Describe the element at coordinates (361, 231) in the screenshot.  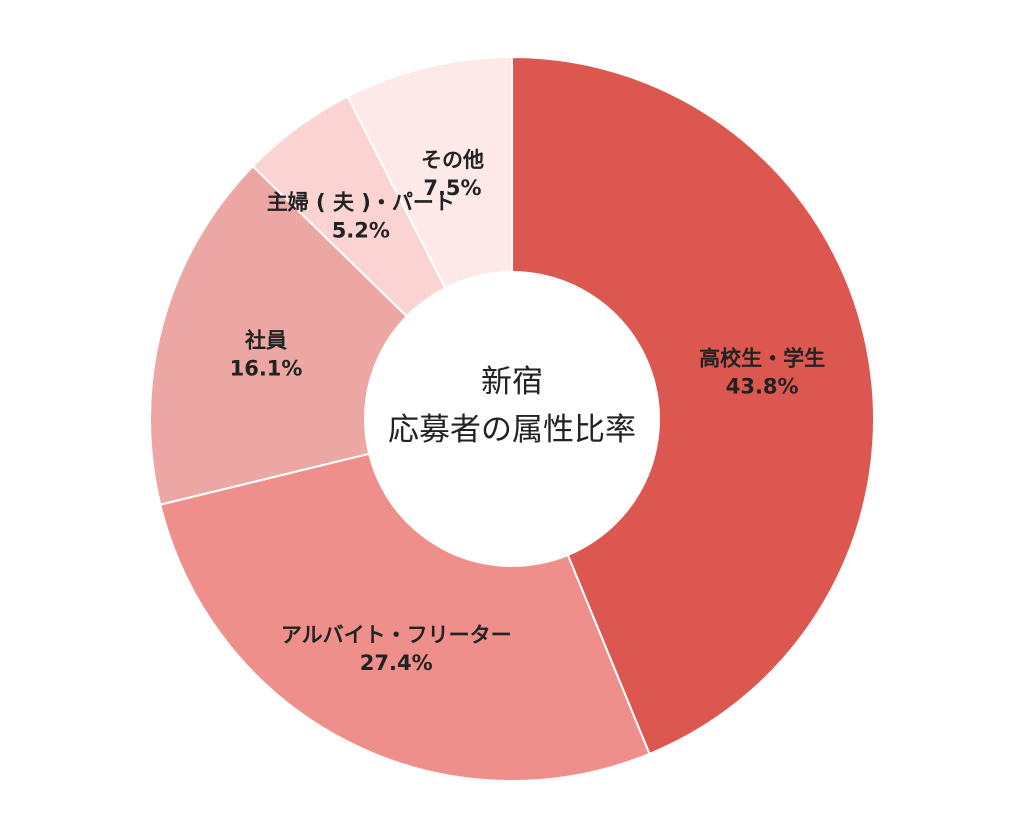
I see `slice-value-label: 5.2%` at that location.